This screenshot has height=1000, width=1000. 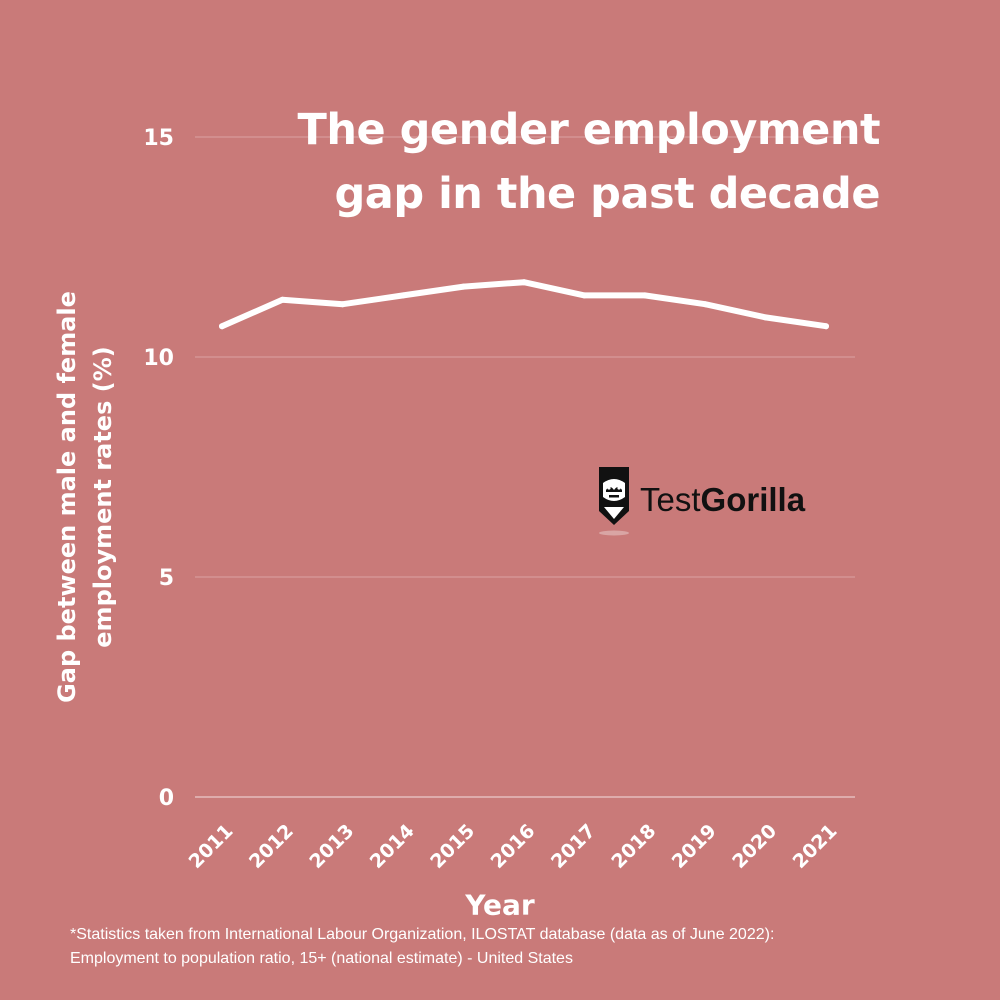 What do you see at coordinates (331, 846) in the screenshot?
I see `x-tick-label: 2013` at bounding box center [331, 846].